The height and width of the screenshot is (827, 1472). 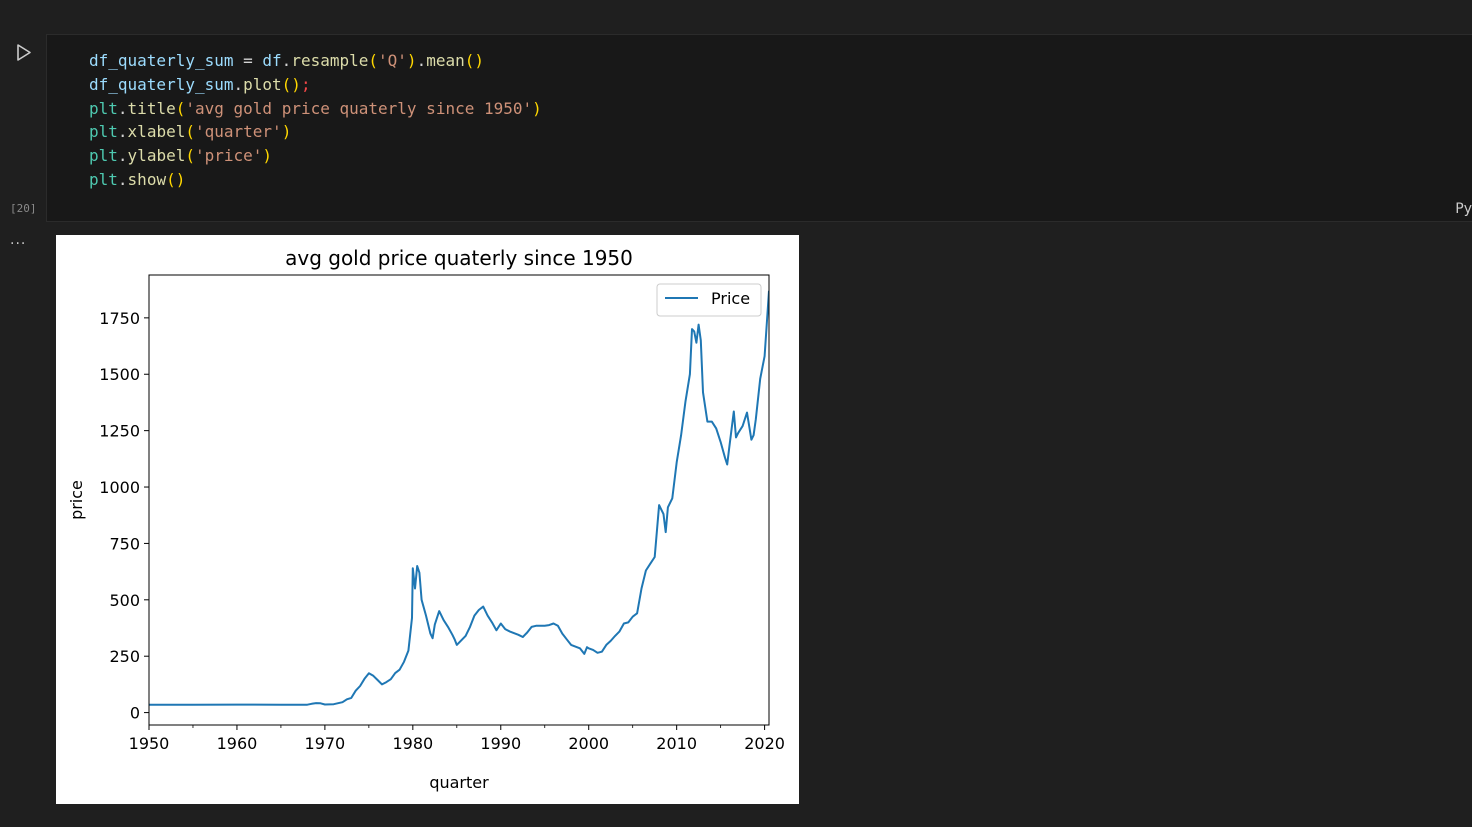 What do you see at coordinates (1463, 209) in the screenshot?
I see `kernel-language-label: Py` at bounding box center [1463, 209].